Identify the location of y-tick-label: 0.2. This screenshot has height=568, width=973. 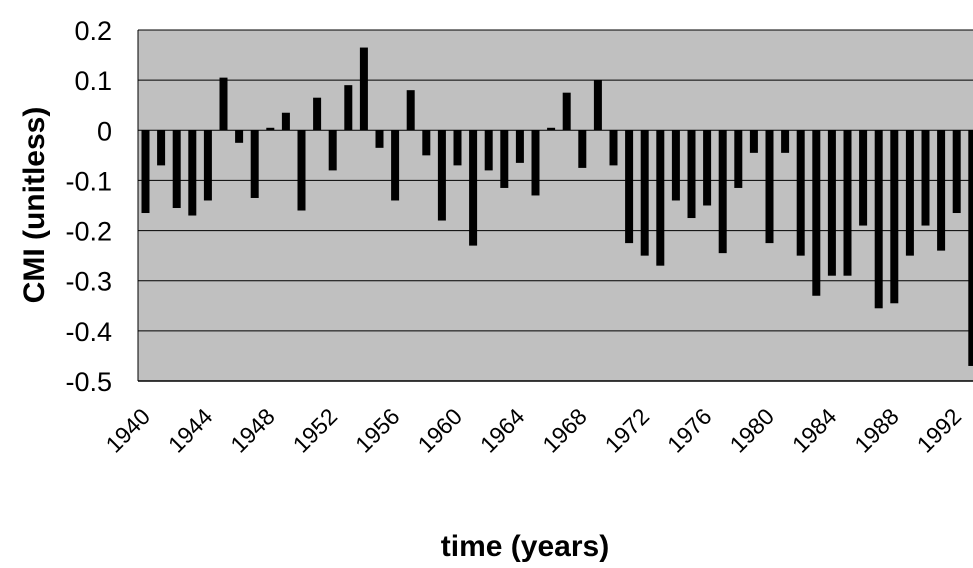
(93, 31).